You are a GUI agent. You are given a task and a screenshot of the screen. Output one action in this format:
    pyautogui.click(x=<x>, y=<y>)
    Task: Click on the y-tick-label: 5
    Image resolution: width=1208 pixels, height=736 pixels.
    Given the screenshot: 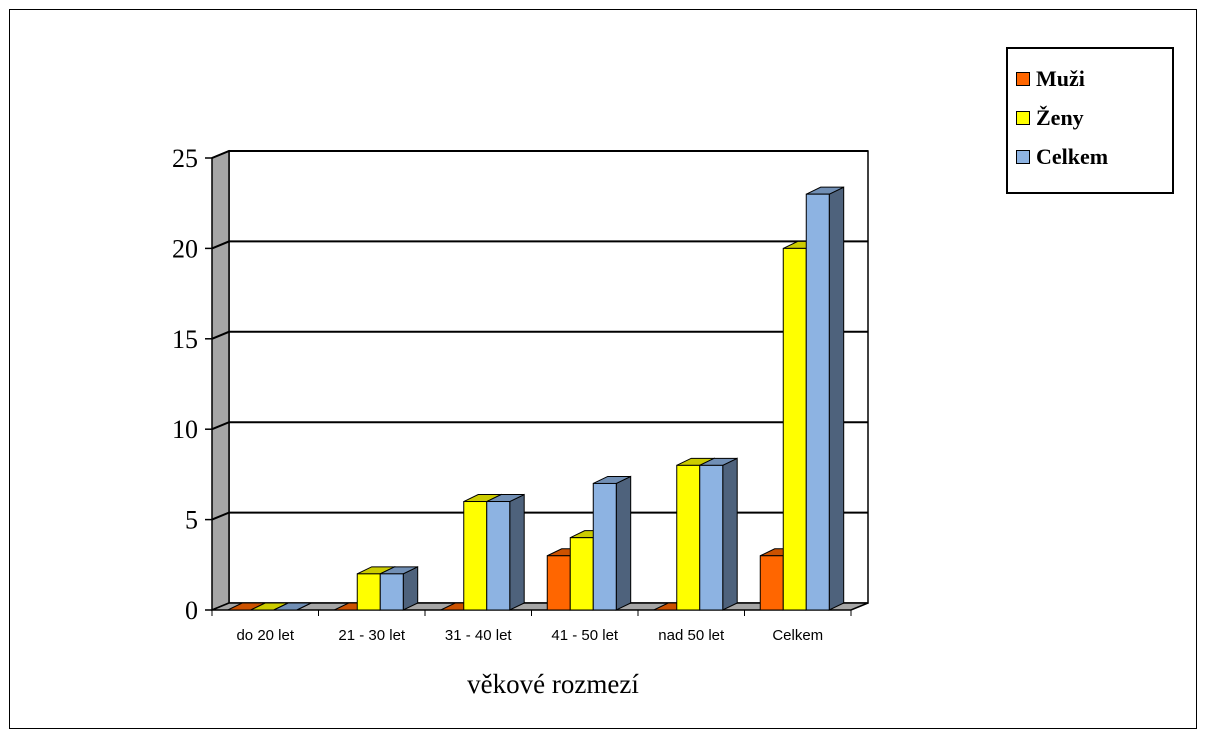 What is the action you would take?
    pyautogui.click(x=191, y=520)
    